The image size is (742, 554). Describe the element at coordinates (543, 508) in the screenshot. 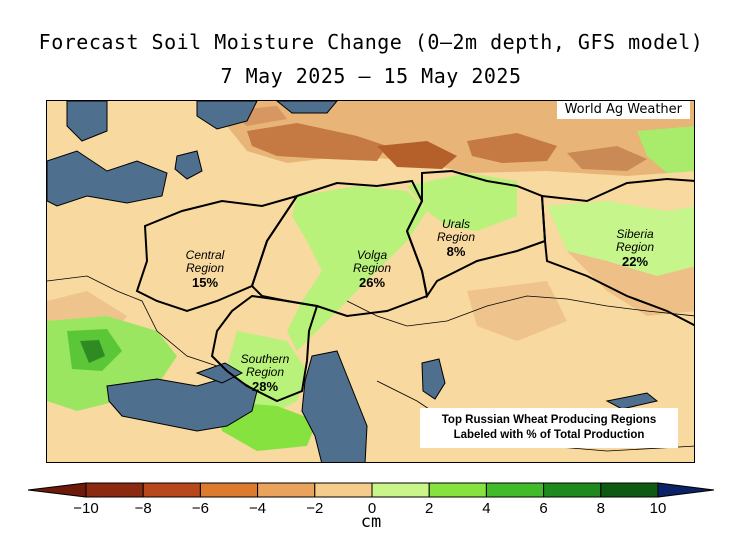

I see `colorbar-tick-label: 6` at that location.